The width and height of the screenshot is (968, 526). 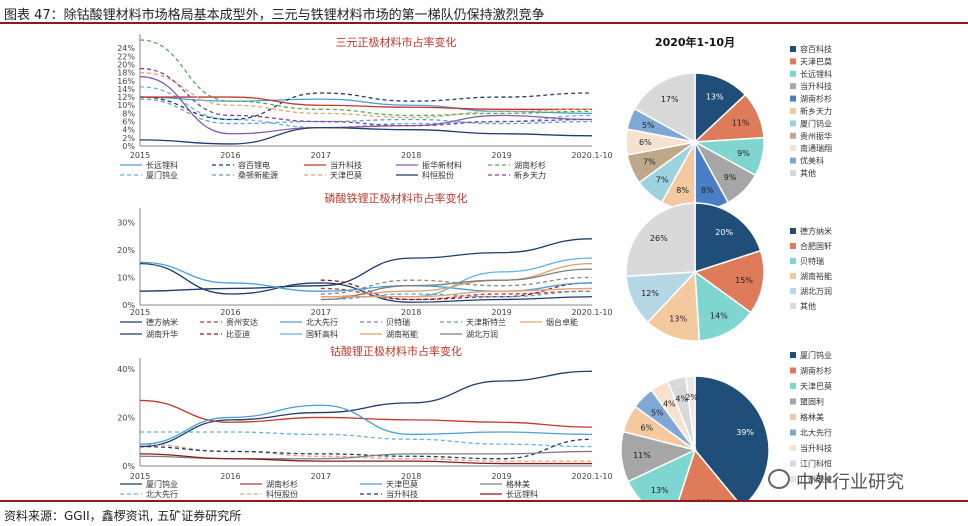 What do you see at coordinates (741, 122) in the screenshot?
I see `pie-data-label: 11%` at bounding box center [741, 122].